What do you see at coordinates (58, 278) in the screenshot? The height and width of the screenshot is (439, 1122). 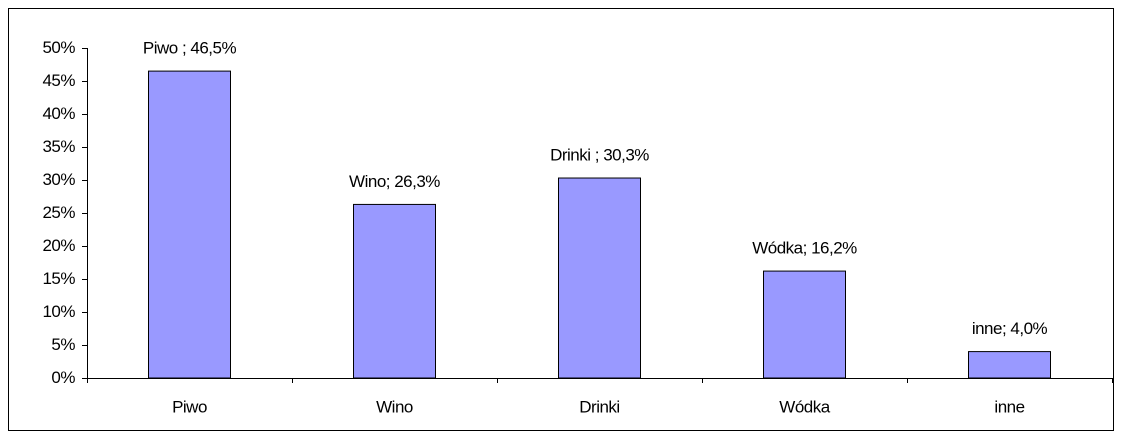 I see `y-tick-label: 15%` at bounding box center [58, 278].